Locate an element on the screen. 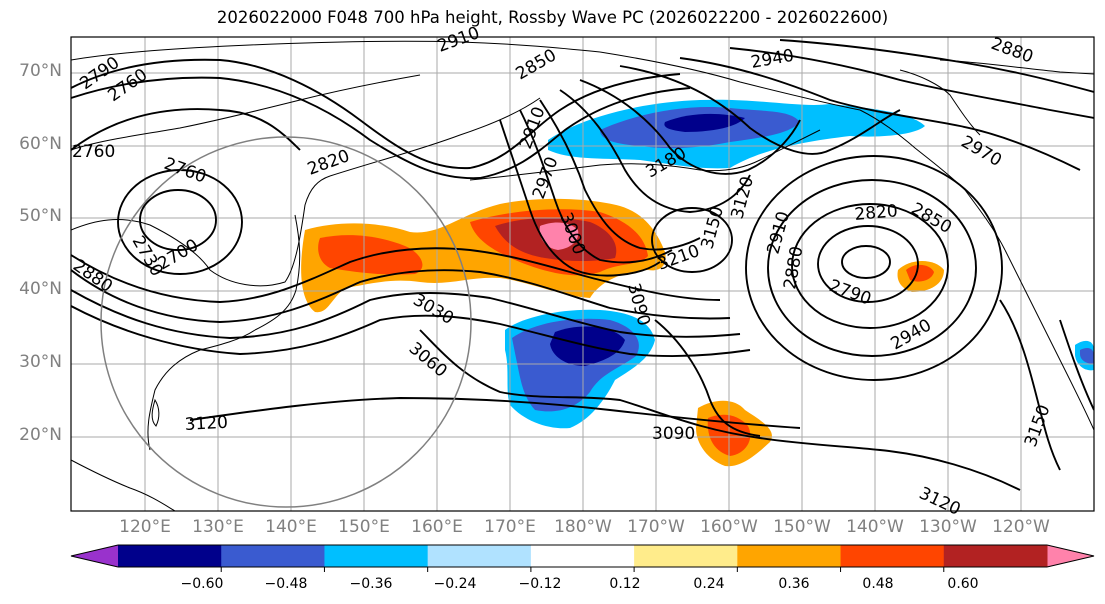 This screenshot has width=1105, height=604. lon-label: 130°E is located at coordinates (218, 527).